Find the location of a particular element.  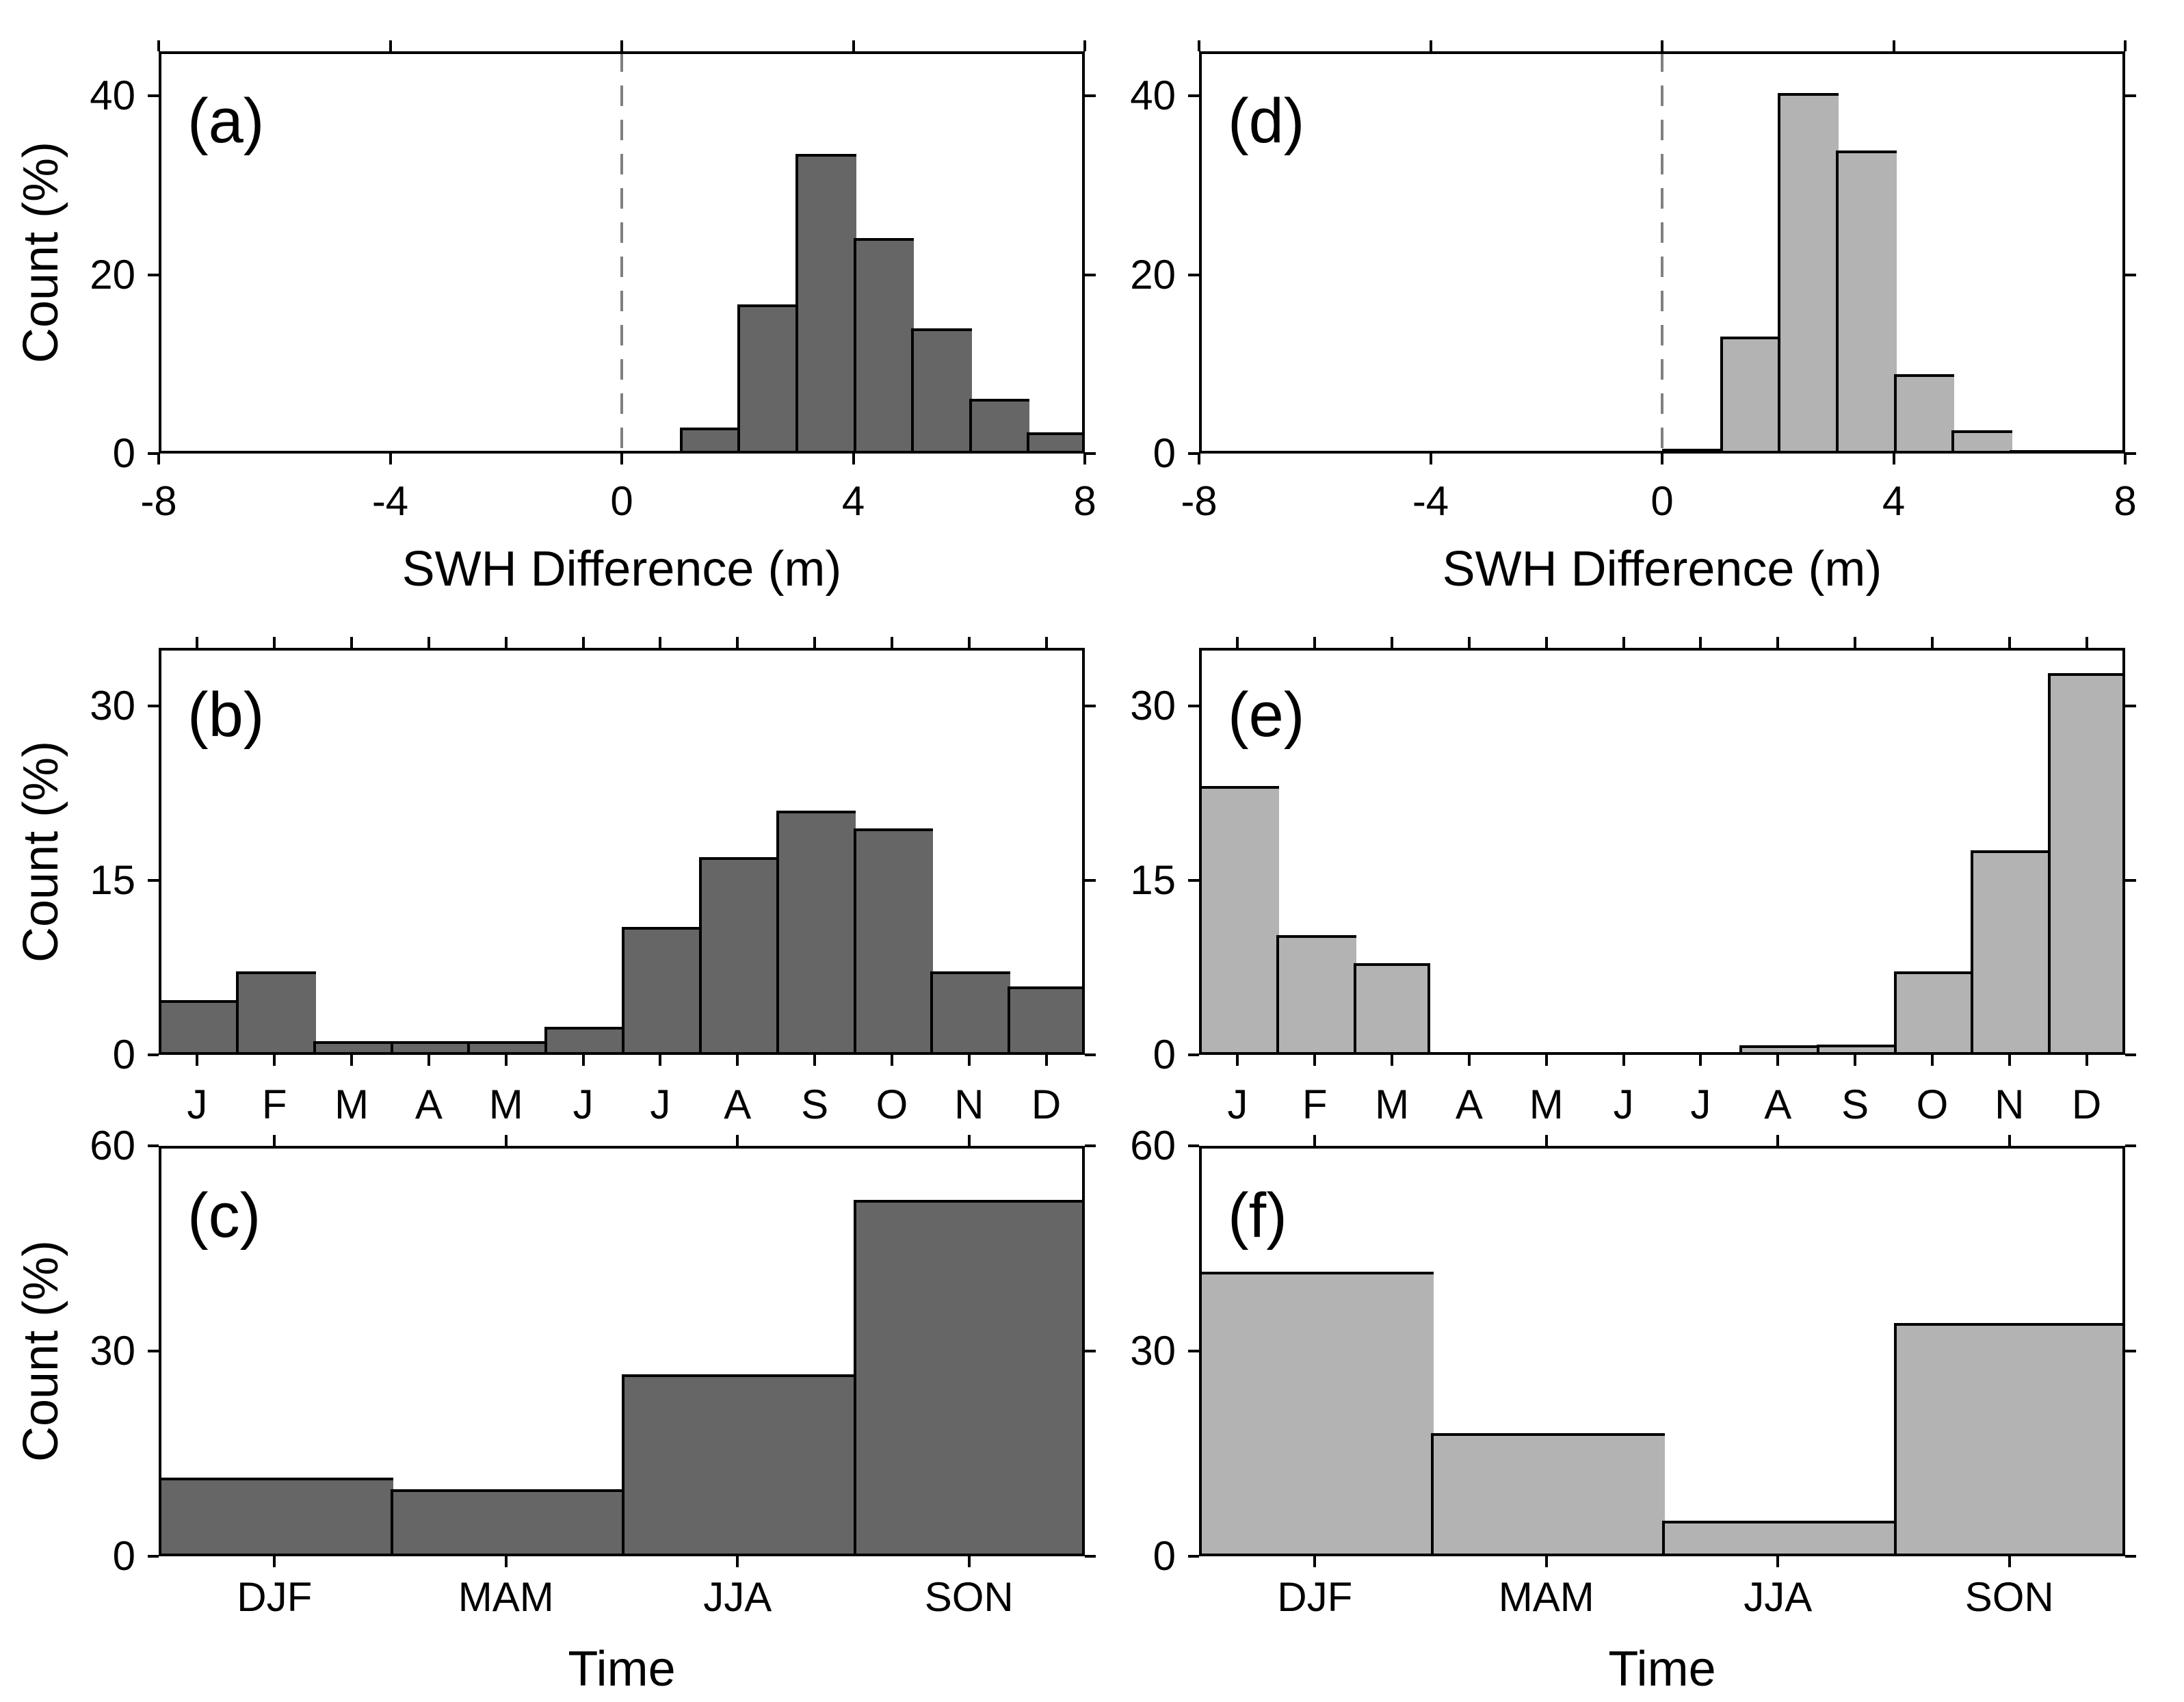

x-tick-label: D is located at coordinates (2086, 1104).